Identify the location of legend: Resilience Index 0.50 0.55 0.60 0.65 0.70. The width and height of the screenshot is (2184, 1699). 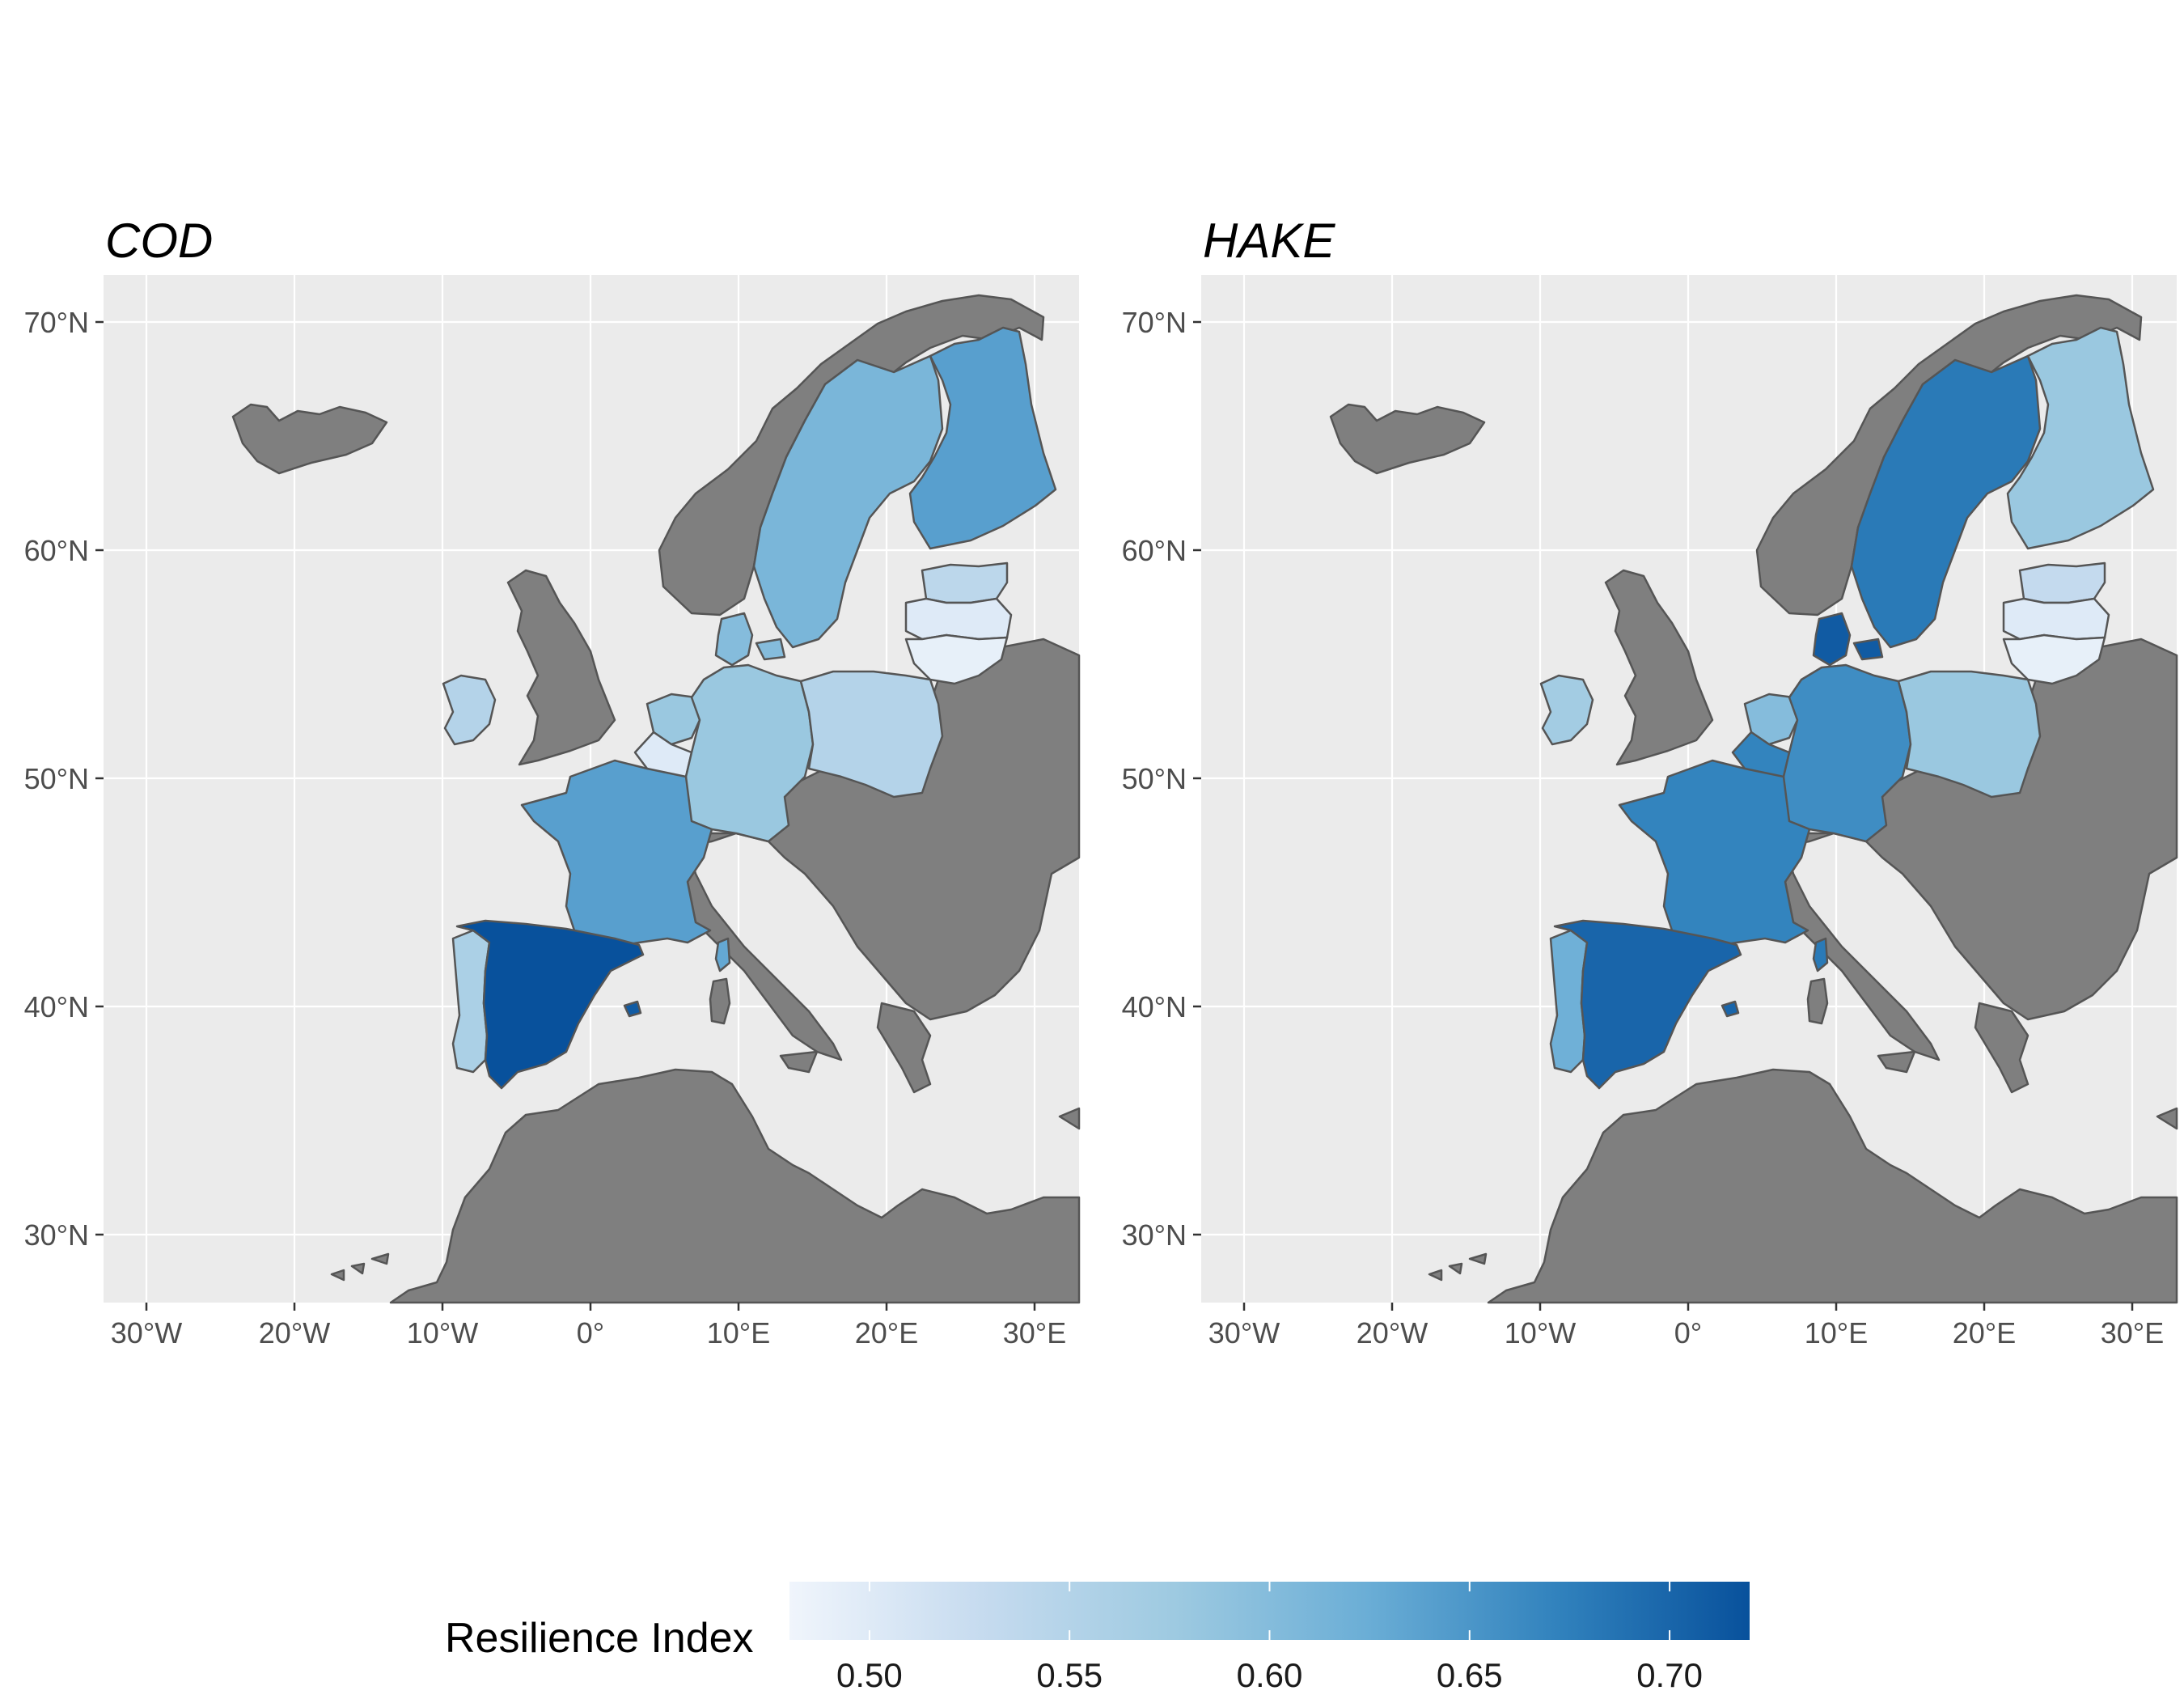
(1097, 1638).